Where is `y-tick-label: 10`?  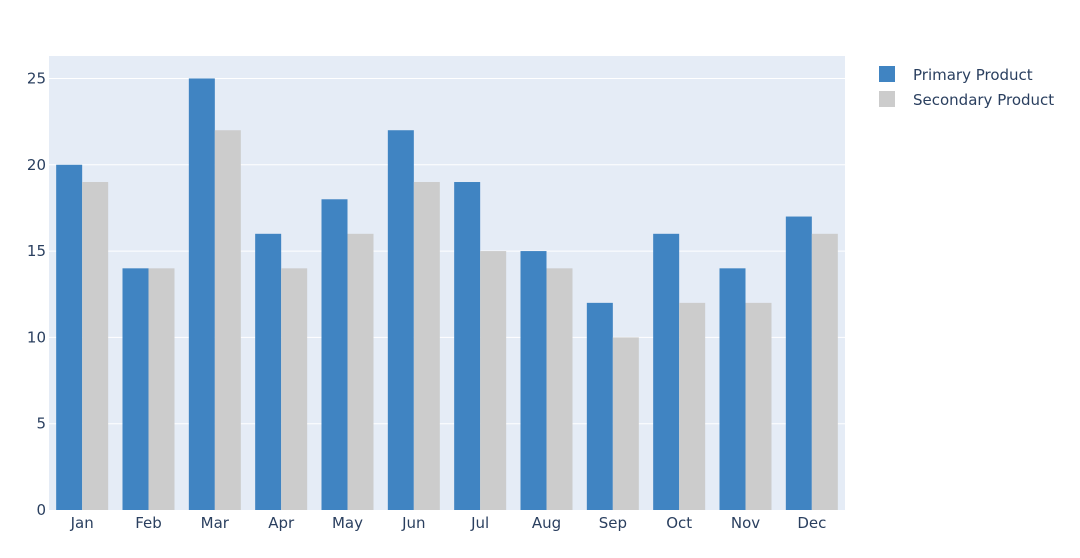 y-tick-label: 10 is located at coordinates (36, 337).